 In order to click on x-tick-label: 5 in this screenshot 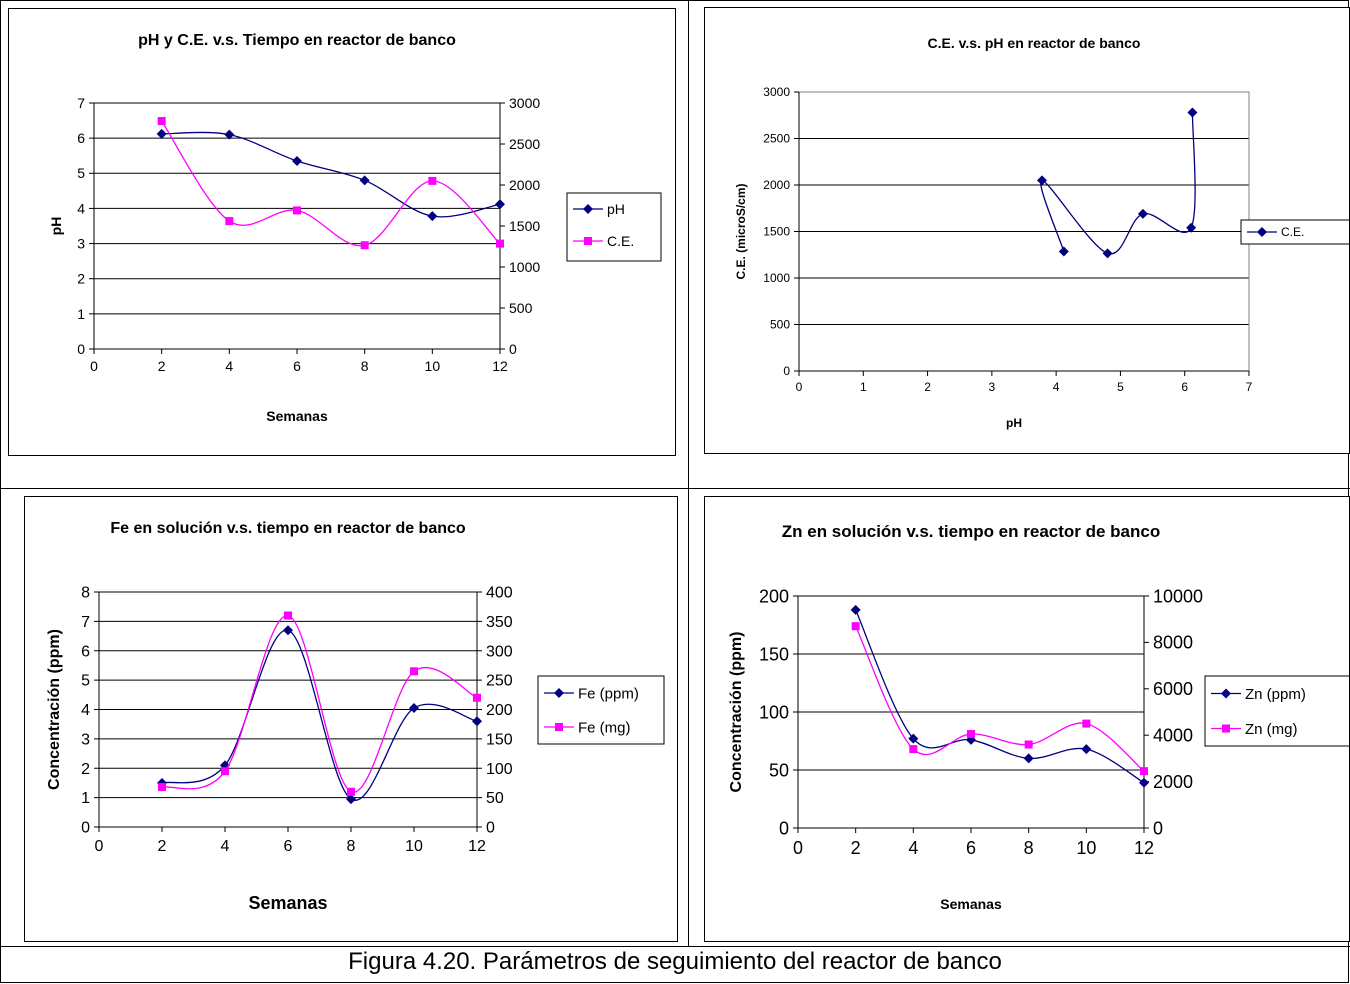, I will do `click(1120, 387)`.